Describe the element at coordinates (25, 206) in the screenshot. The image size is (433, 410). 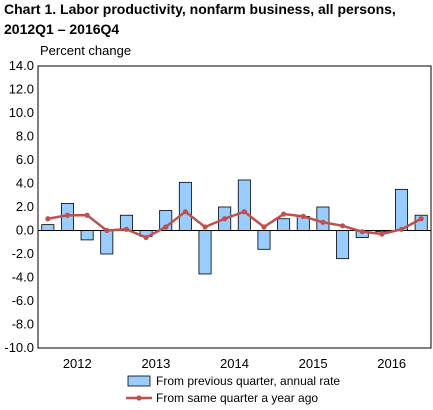
I see `y-tick-label: 2.0` at that location.